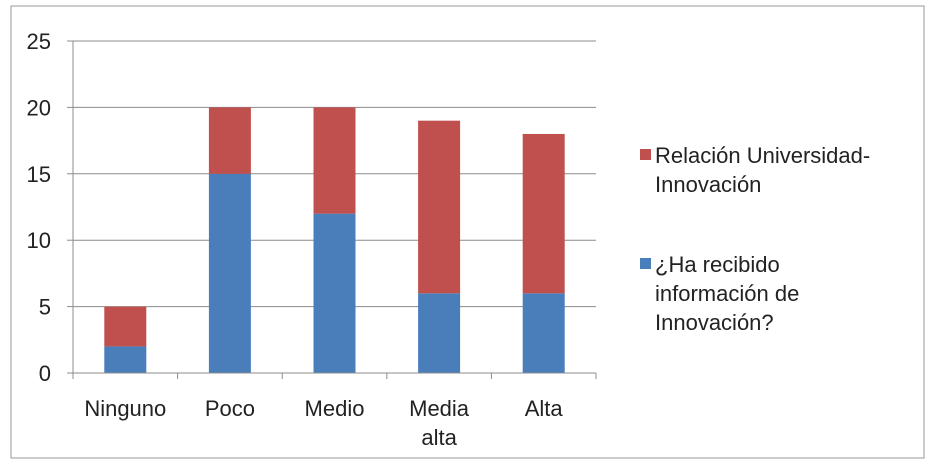 The image size is (929, 459). Describe the element at coordinates (39, 207) in the screenshot. I see `y-tick-labels: 0 5 10 15 20 25` at that location.